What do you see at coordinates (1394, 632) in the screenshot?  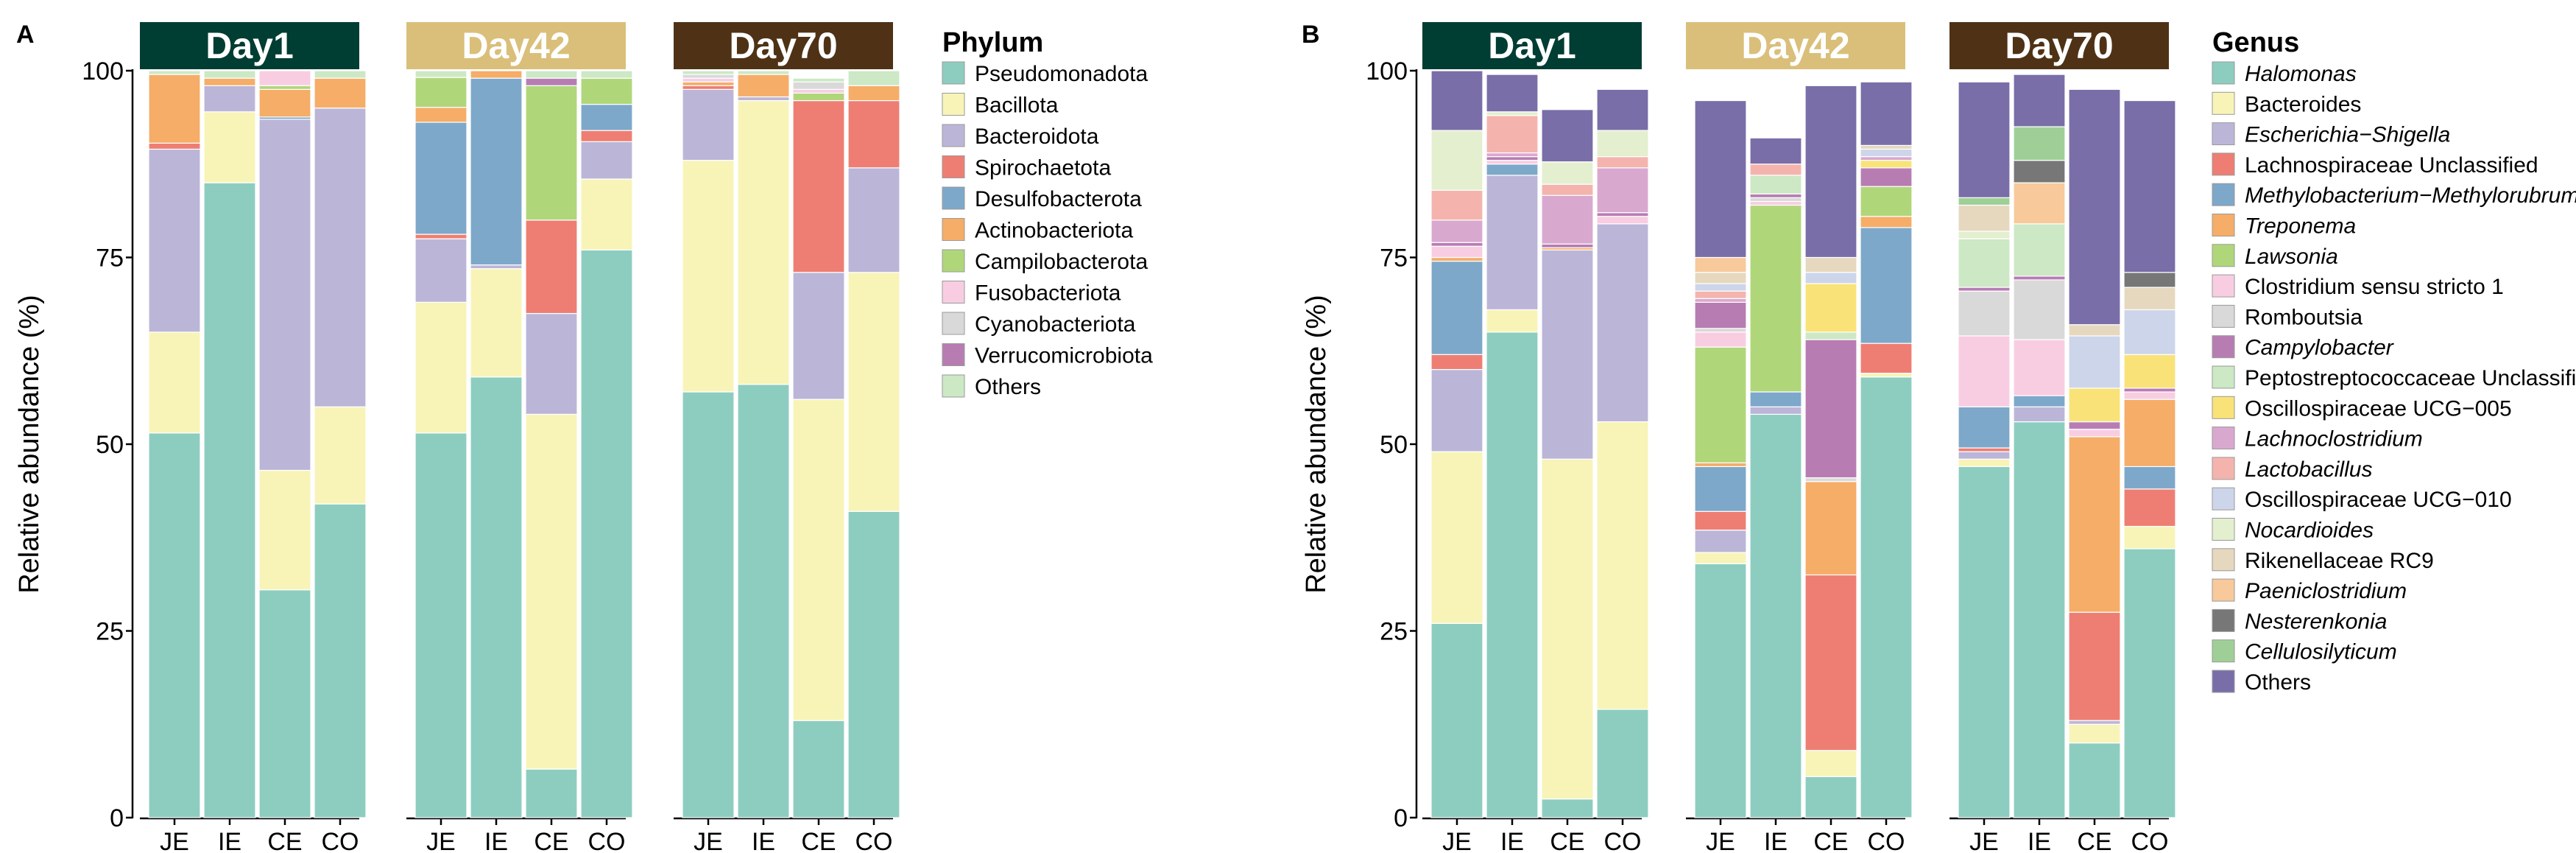 I see `panel-b-y-tick-label-25: 25` at bounding box center [1394, 632].